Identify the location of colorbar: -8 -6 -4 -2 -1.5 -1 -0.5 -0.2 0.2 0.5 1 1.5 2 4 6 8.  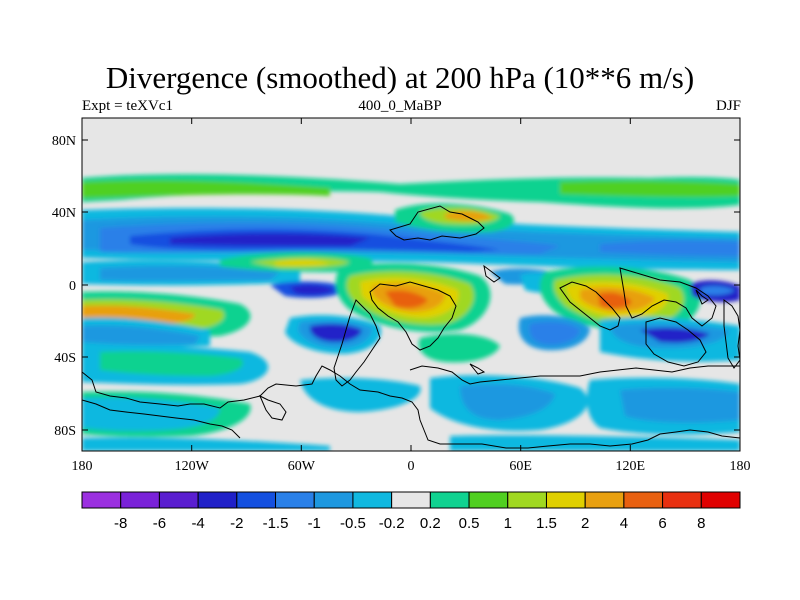
(411, 511).